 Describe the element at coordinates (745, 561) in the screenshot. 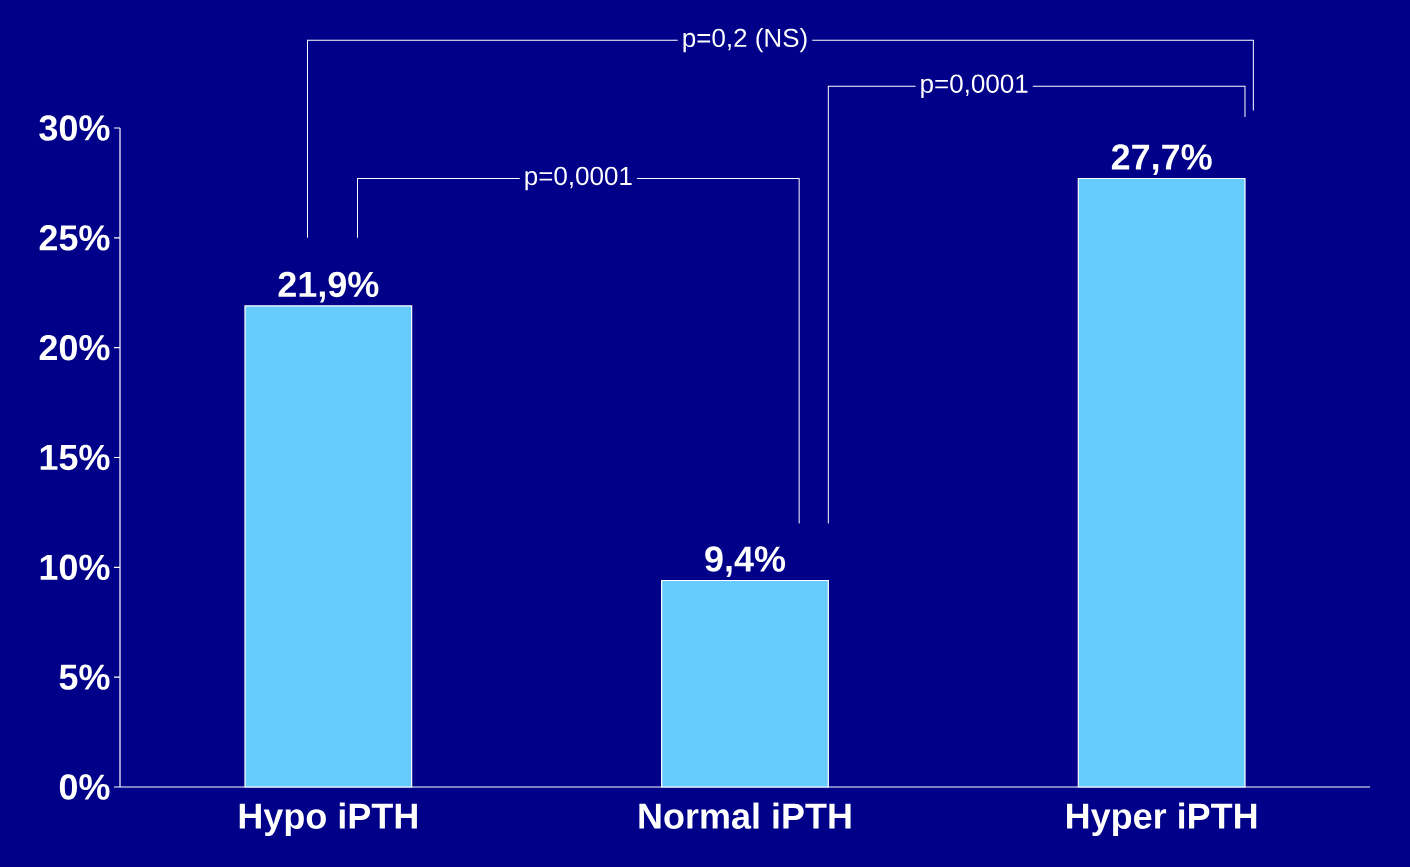

I see `data-label: 9,4%` at that location.